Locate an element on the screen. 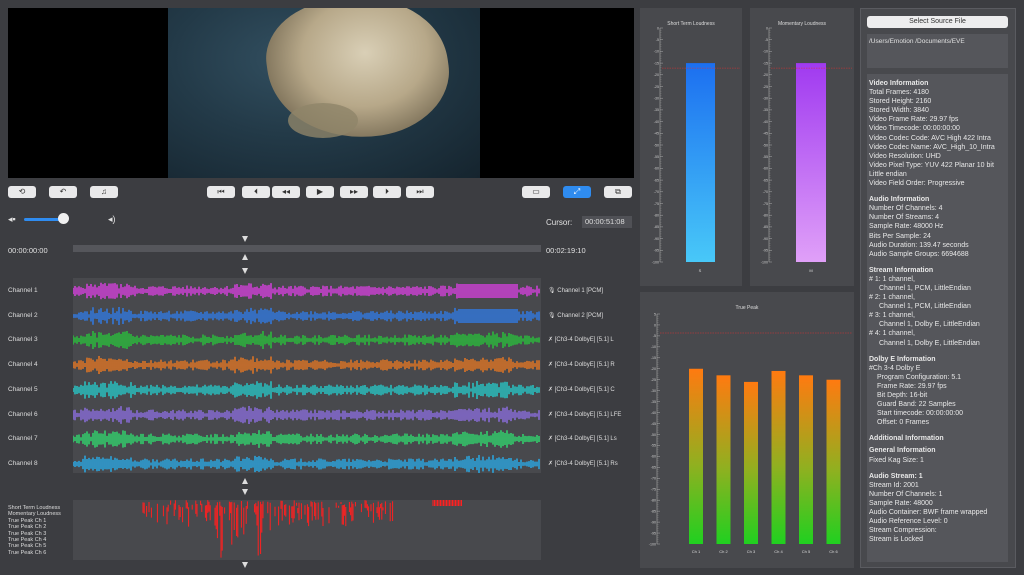 This screenshot has height=575, width=1024. history-label-6: True Peak Ch 4 is located at coordinates (27, 540).